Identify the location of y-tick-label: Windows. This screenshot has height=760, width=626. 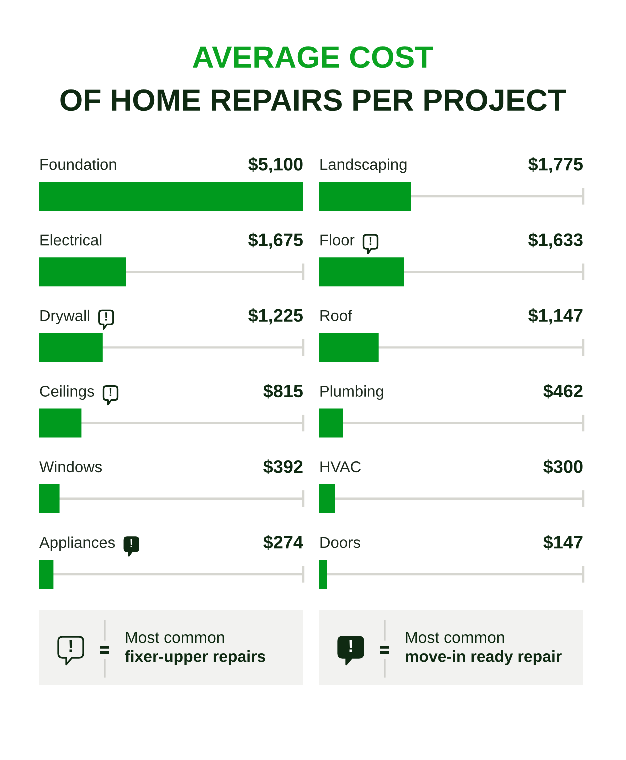
(71, 467).